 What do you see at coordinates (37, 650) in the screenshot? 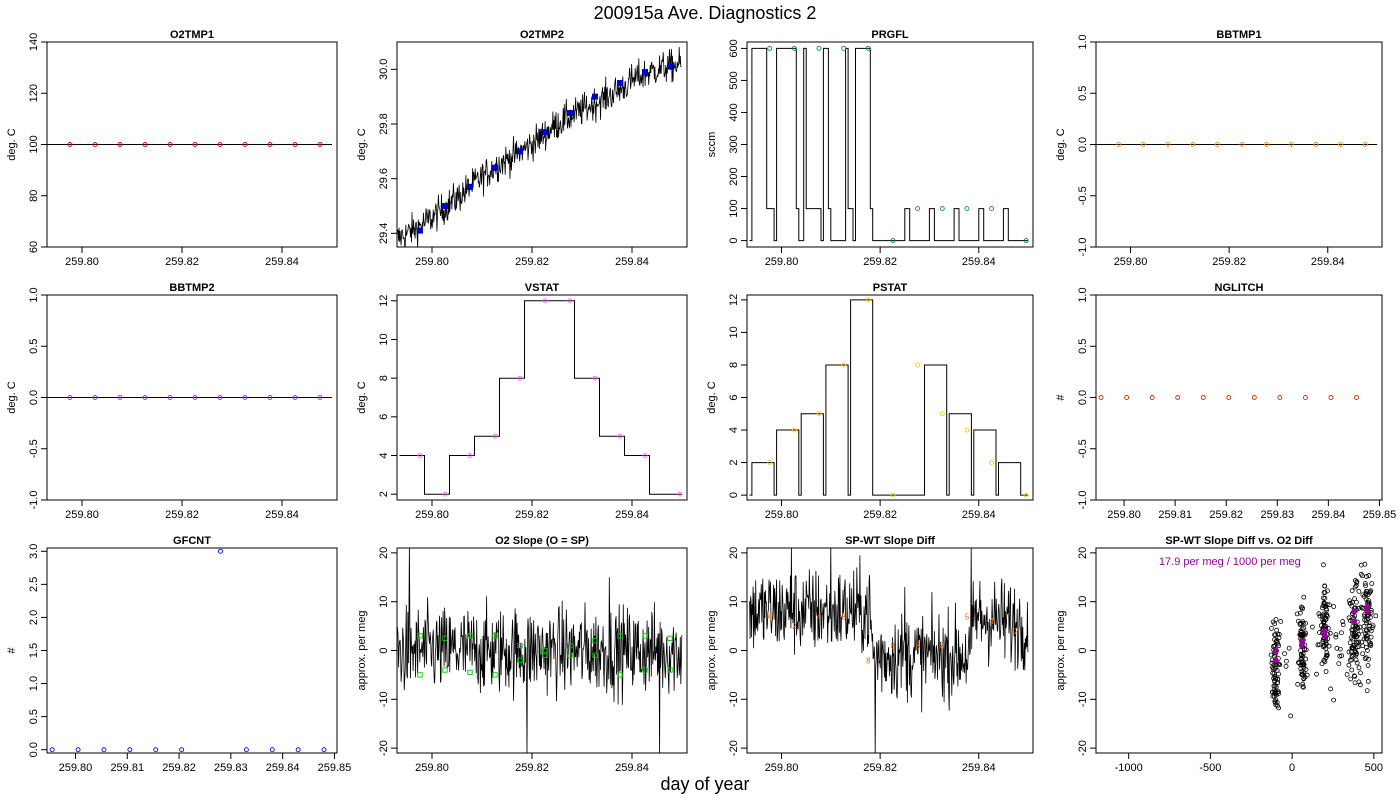
I see `y-axis: 0.0 0.5 1.0 1.5 2.0 2.5 3.0` at bounding box center [37, 650].